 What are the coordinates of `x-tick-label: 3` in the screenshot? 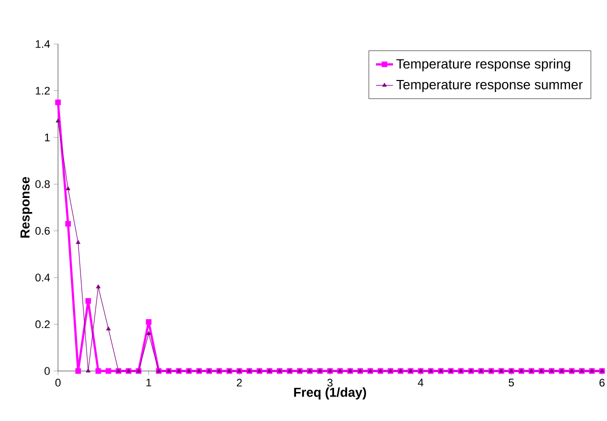 It's located at (330, 382).